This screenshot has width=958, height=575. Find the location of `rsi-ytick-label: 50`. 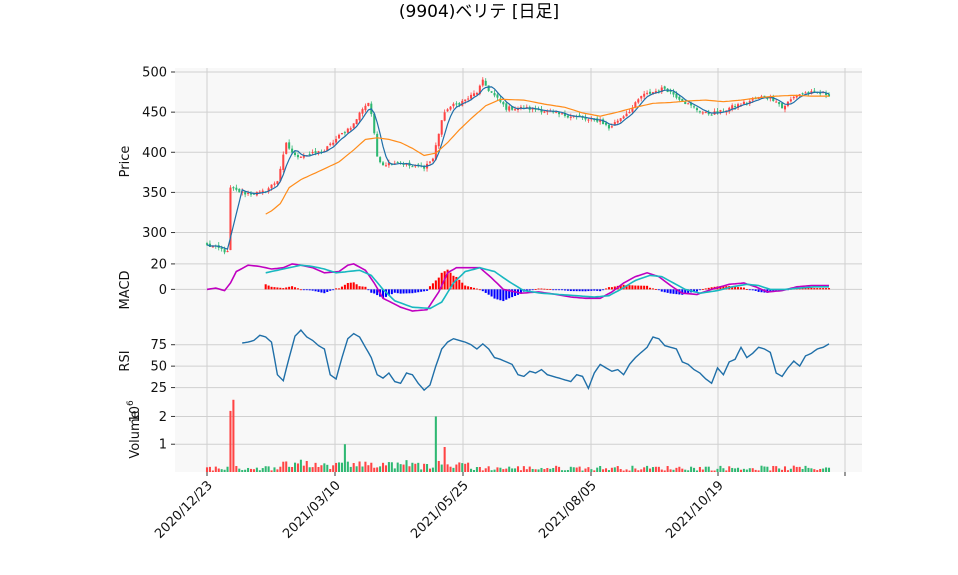

rsi-ytick-label: 50 is located at coordinates (158, 367).